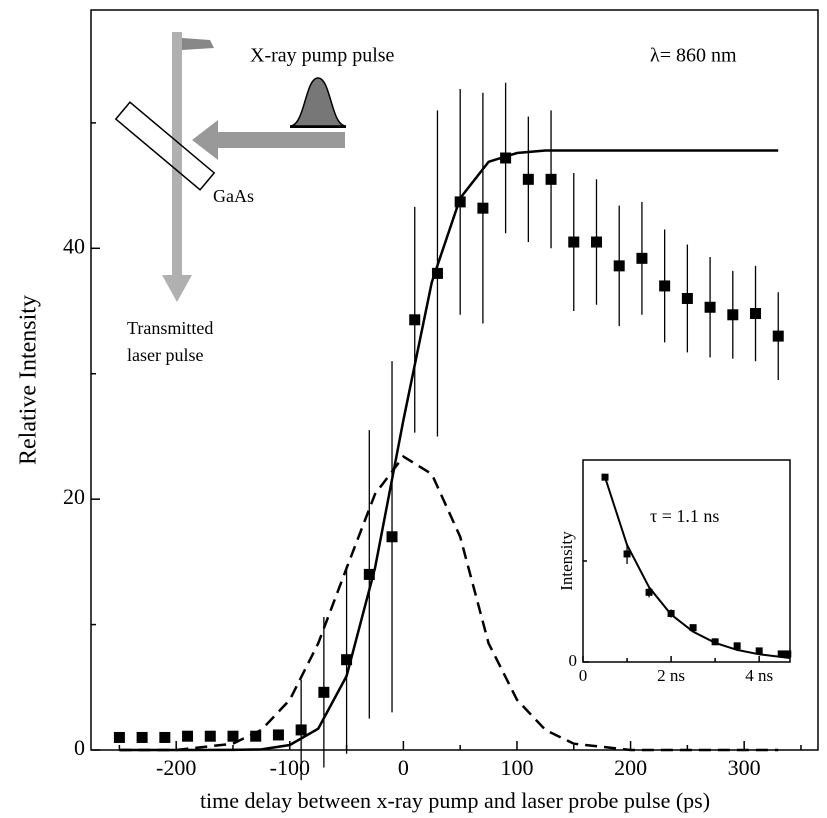  Describe the element at coordinates (744, 767) in the screenshot. I see `x-tick-label: 300` at that location.